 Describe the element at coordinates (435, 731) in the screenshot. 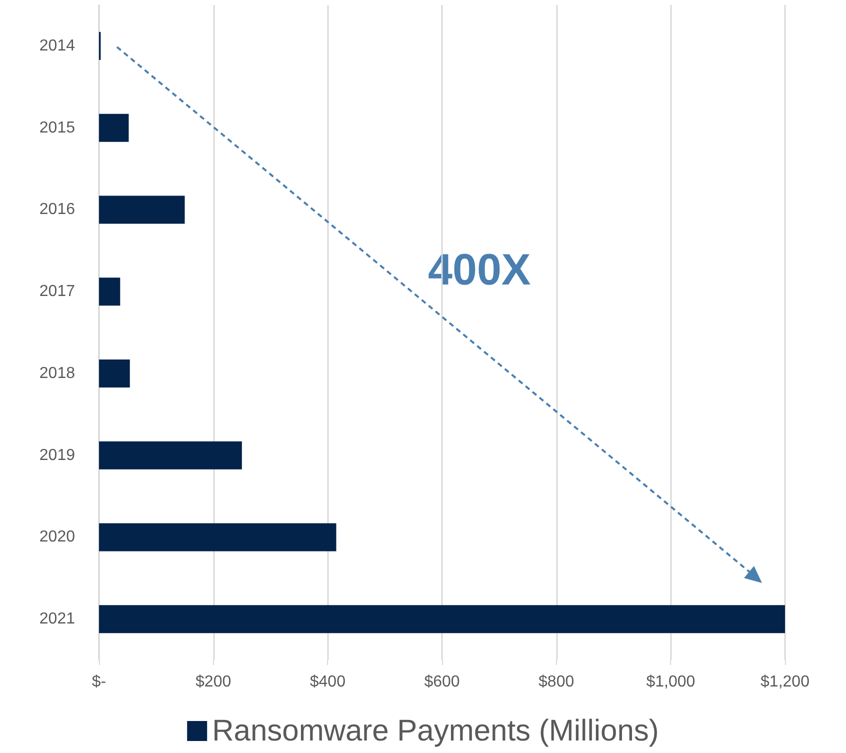

I see `legend-label: Ransomware Payments (Millions)` at that location.